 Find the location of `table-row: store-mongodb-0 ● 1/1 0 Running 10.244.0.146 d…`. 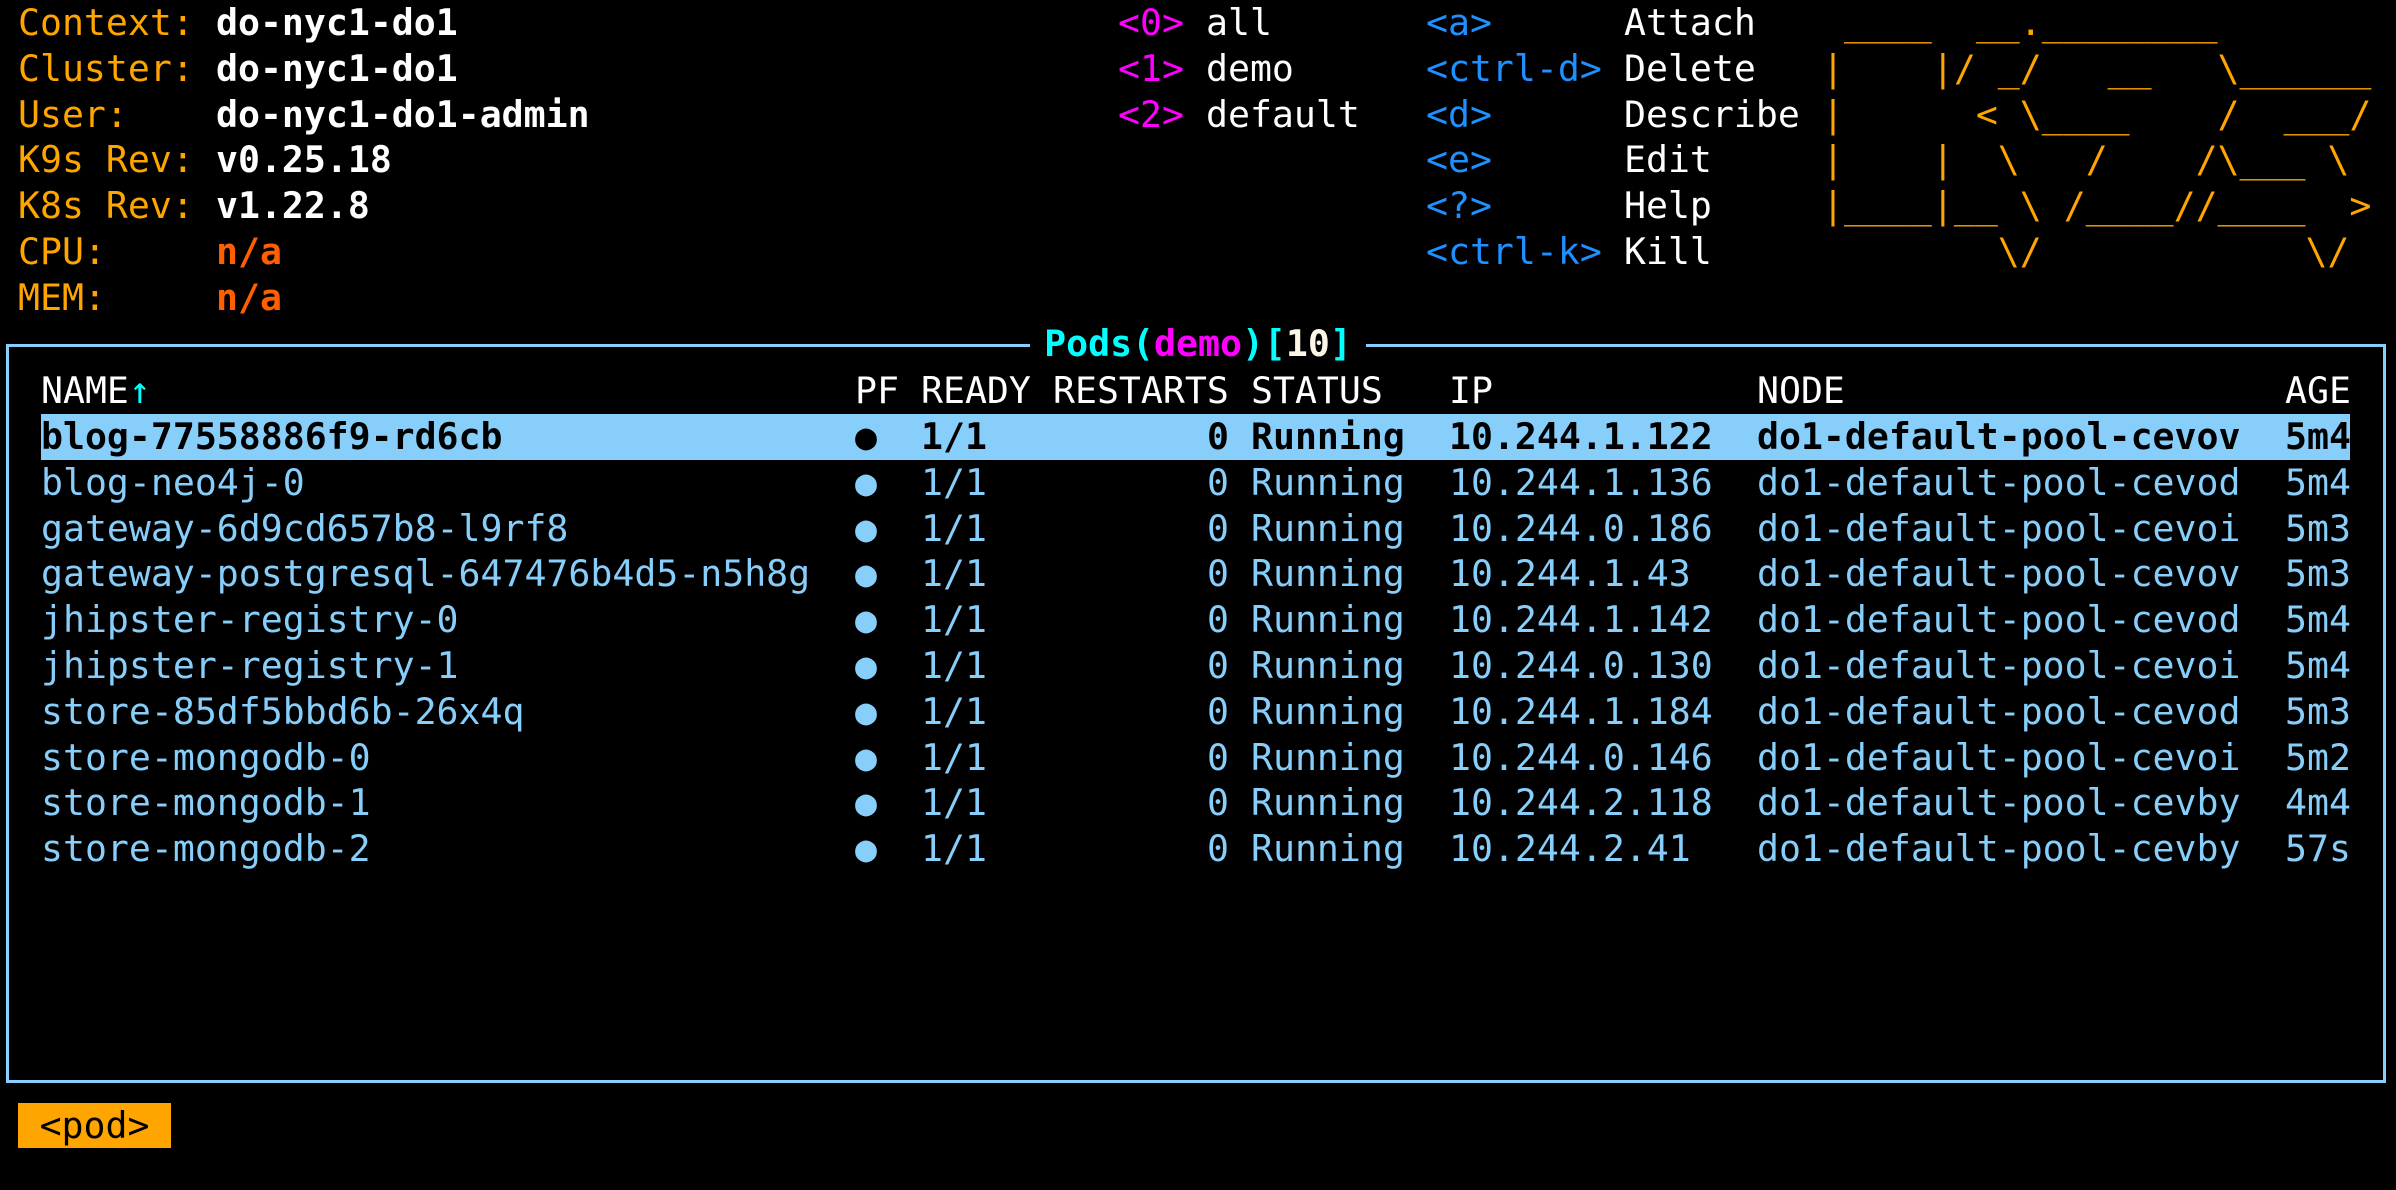

table-row: store-mongodb-0 ● 1/1 0 Running 10.244.0.146 d… is located at coordinates (1196, 758).